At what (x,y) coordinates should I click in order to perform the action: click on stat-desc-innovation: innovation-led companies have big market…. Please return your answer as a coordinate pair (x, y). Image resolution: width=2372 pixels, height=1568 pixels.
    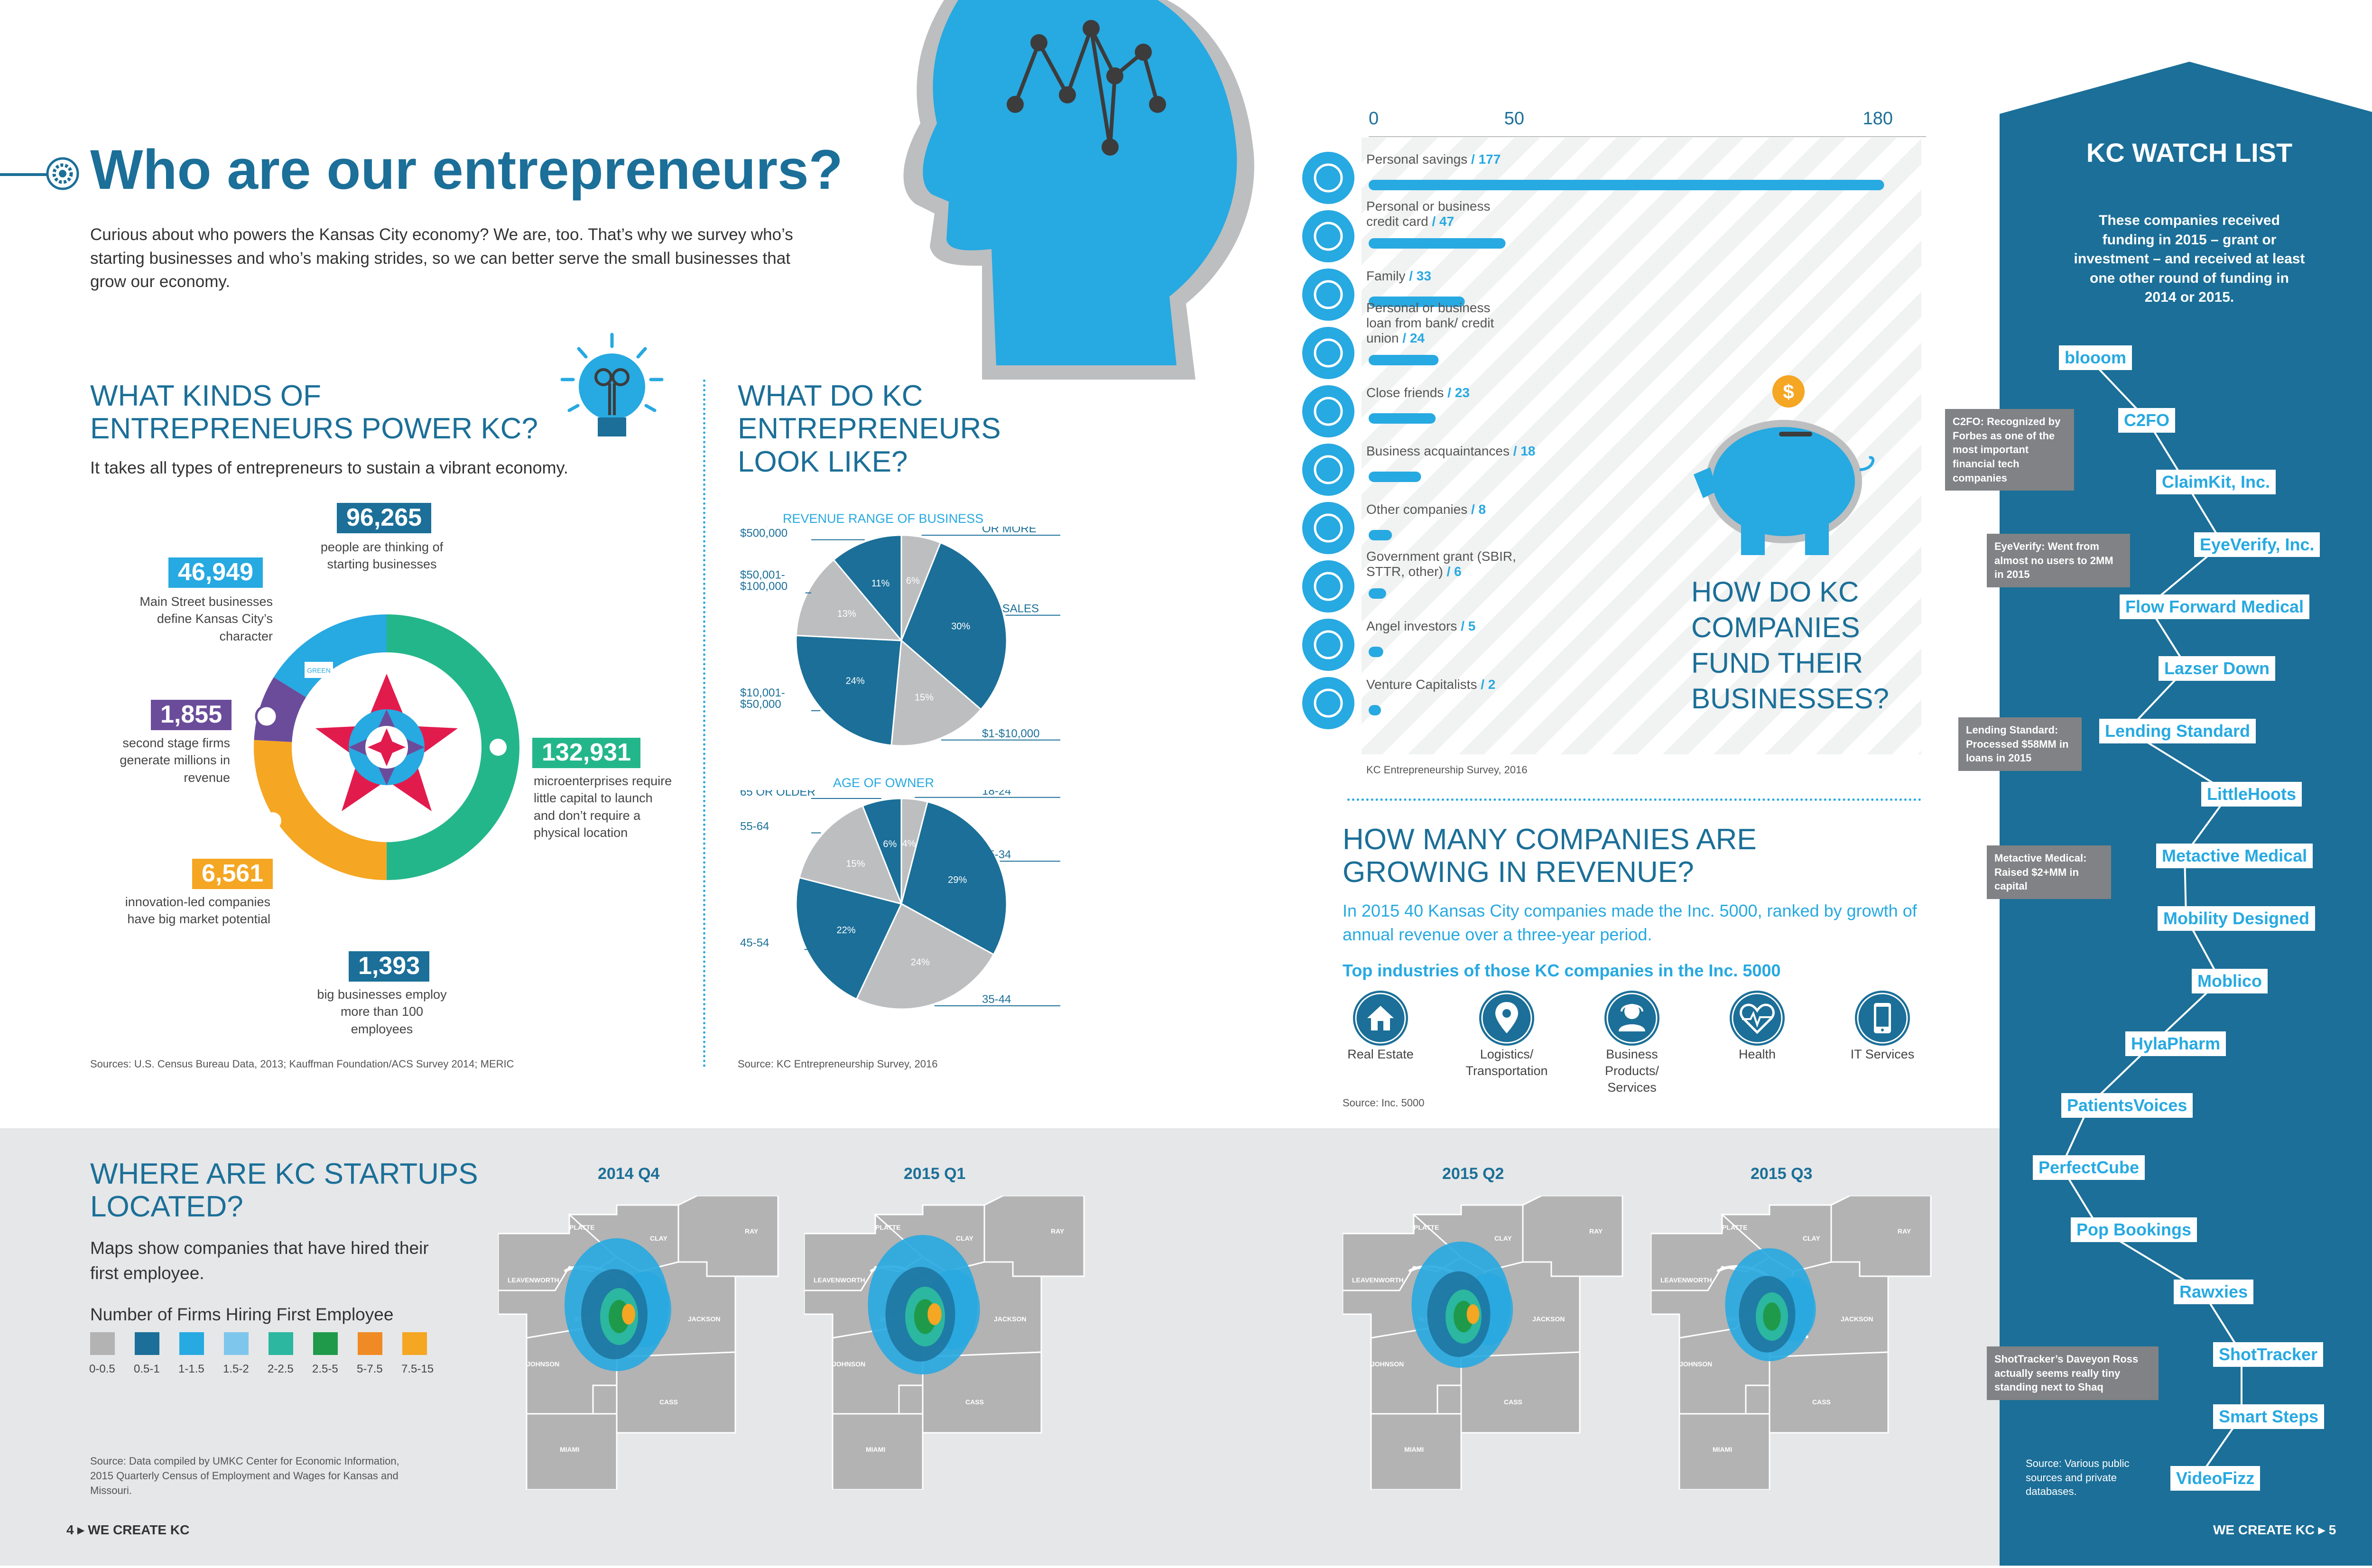
    Looking at the image, I should click on (197, 911).